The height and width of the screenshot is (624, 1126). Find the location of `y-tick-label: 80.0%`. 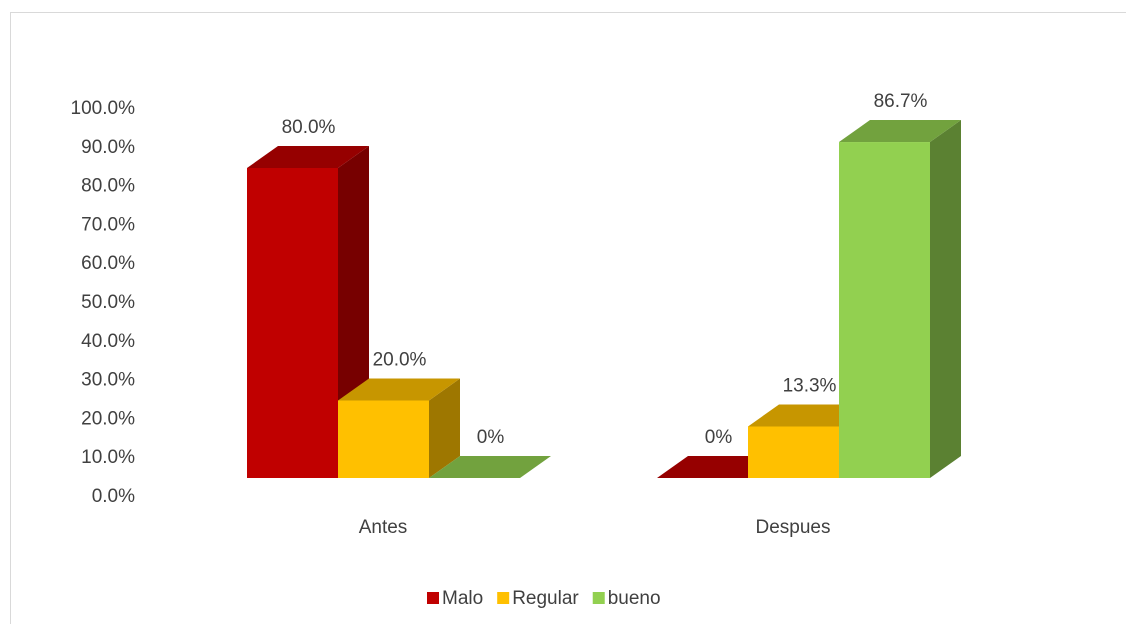

y-tick-label: 80.0% is located at coordinates (108, 186).